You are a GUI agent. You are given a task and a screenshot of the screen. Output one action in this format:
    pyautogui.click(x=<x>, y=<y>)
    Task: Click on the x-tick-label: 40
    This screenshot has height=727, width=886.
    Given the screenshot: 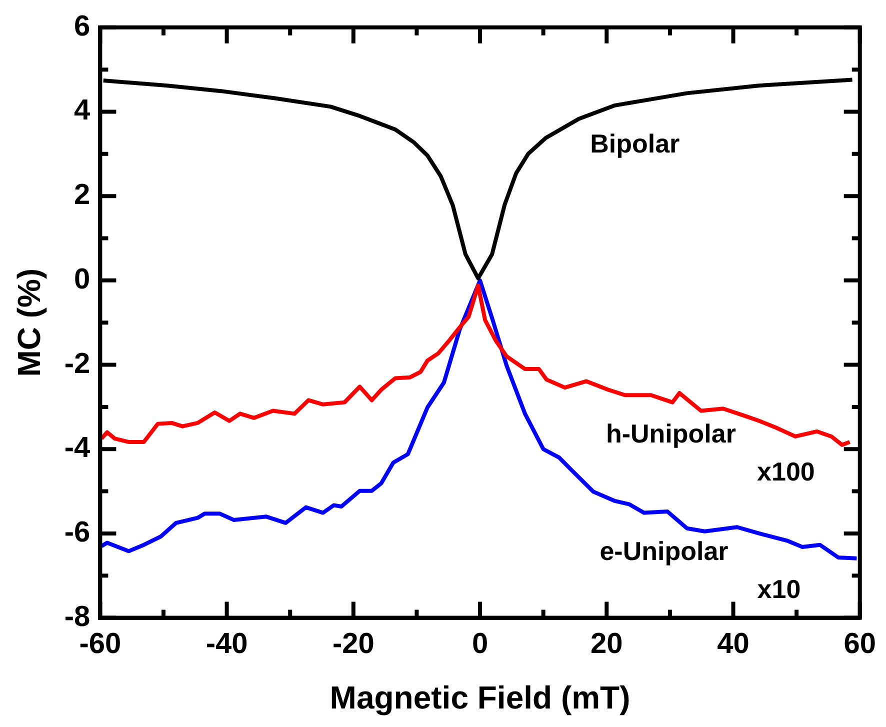 What is the action you would take?
    pyautogui.click(x=733, y=644)
    